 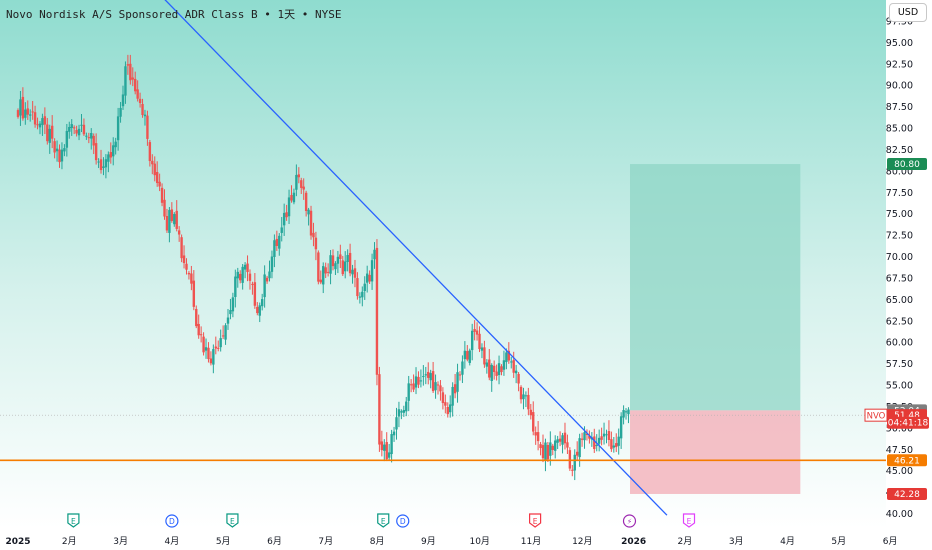 What do you see at coordinates (907, 460) in the screenshot?
I see `price-badge-support` at bounding box center [907, 460].